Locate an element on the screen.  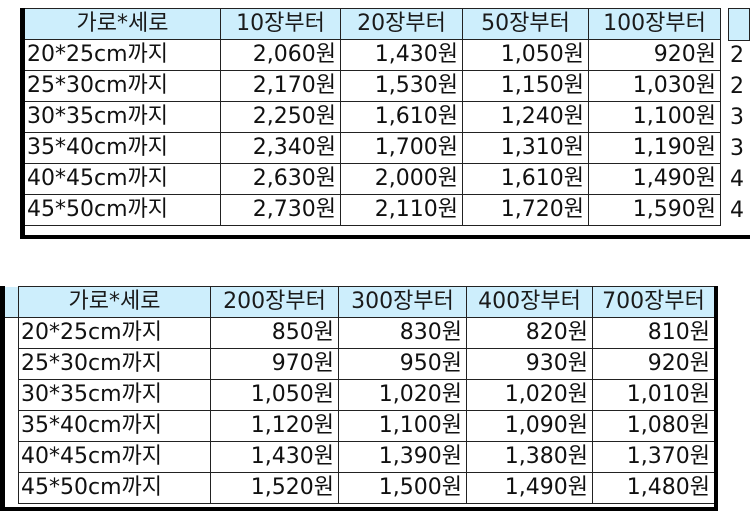
price-cell: 2,110원 is located at coordinates (401, 210).